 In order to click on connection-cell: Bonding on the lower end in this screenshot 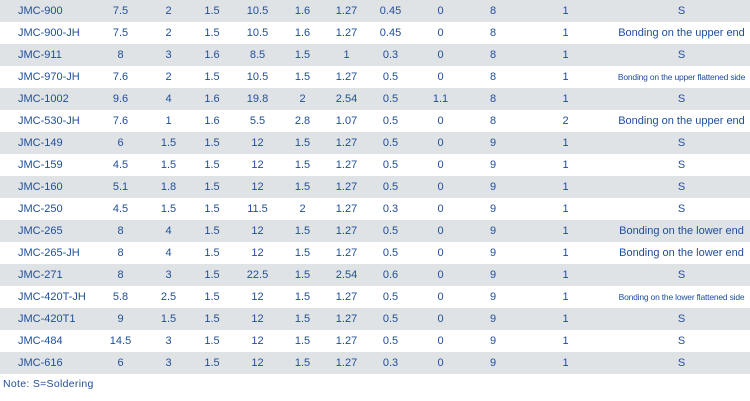, I will do `click(681, 253)`.